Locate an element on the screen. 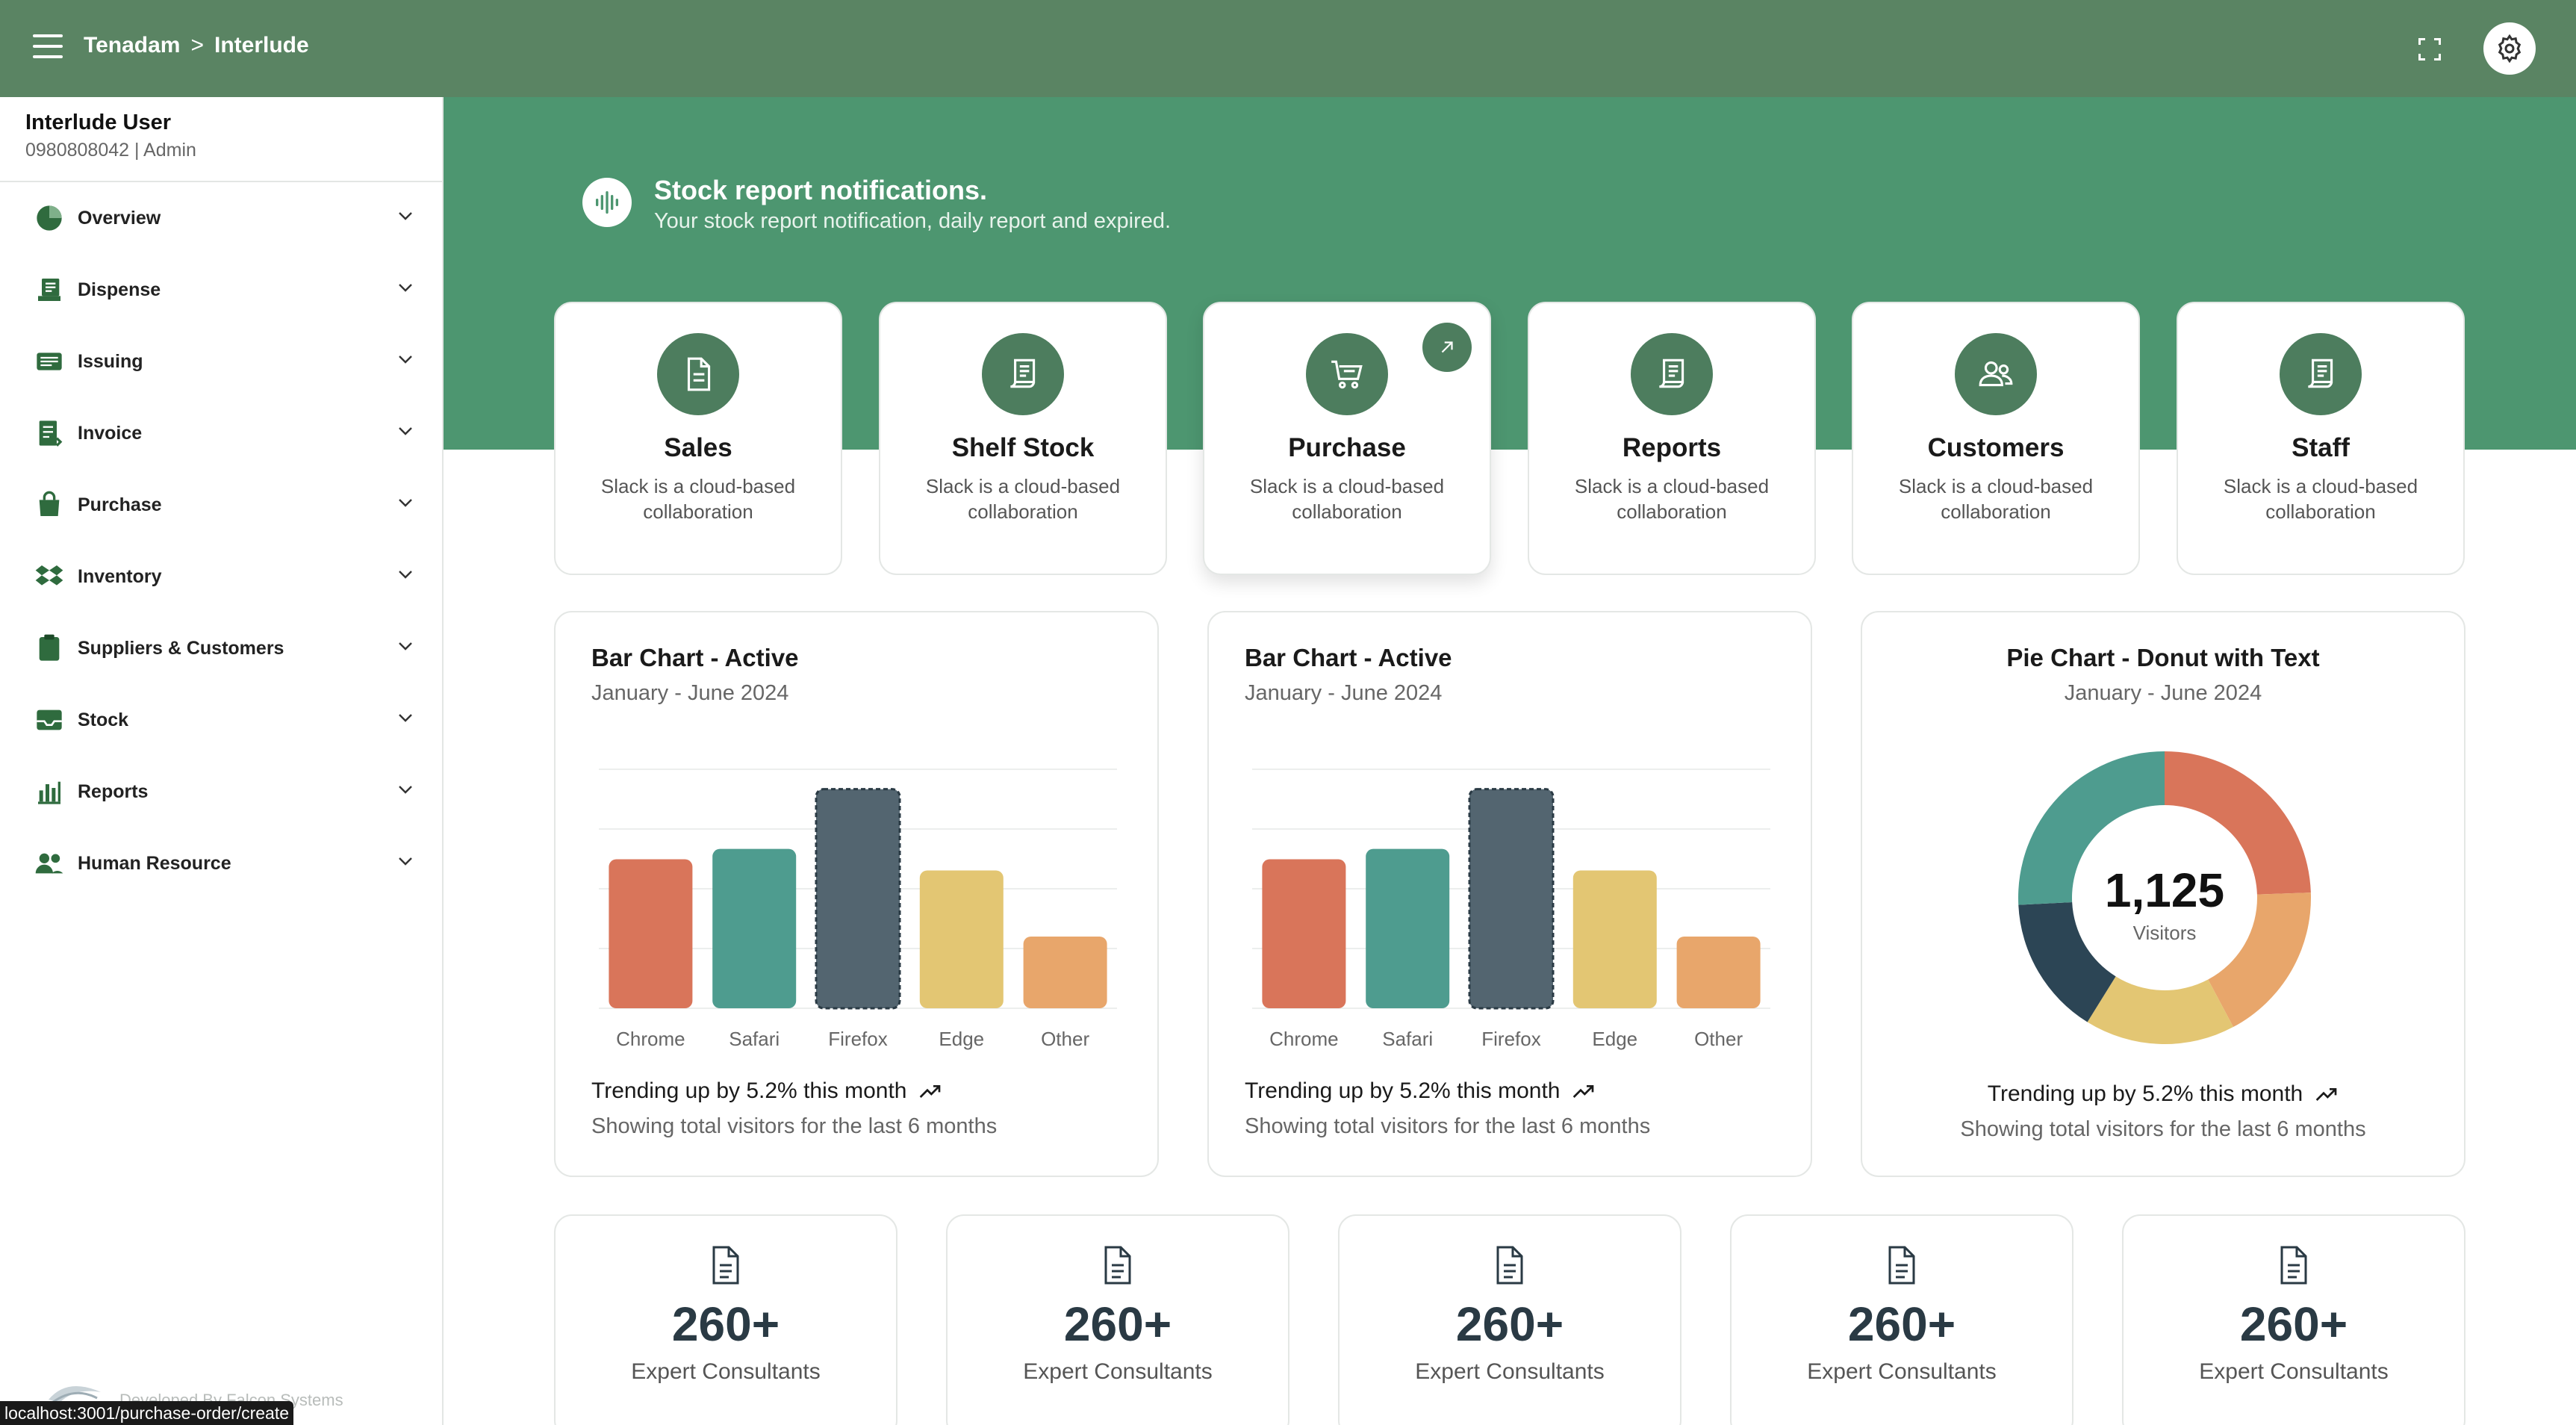 Image resolution: width=2576 pixels, height=1425 pixels. gear-icon is located at coordinates (2509, 48).